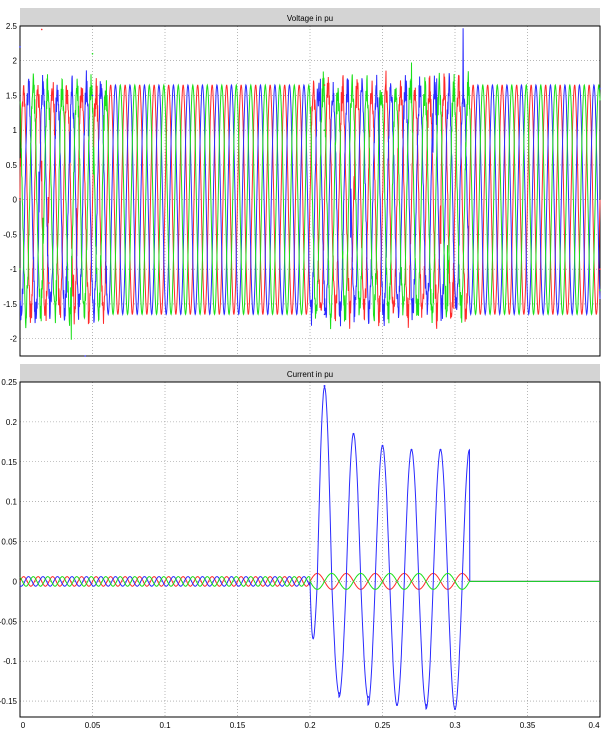 Image resolution: width=605 pixels, height=738 pixels. I want to click on current-title-band, so click(310, 373).